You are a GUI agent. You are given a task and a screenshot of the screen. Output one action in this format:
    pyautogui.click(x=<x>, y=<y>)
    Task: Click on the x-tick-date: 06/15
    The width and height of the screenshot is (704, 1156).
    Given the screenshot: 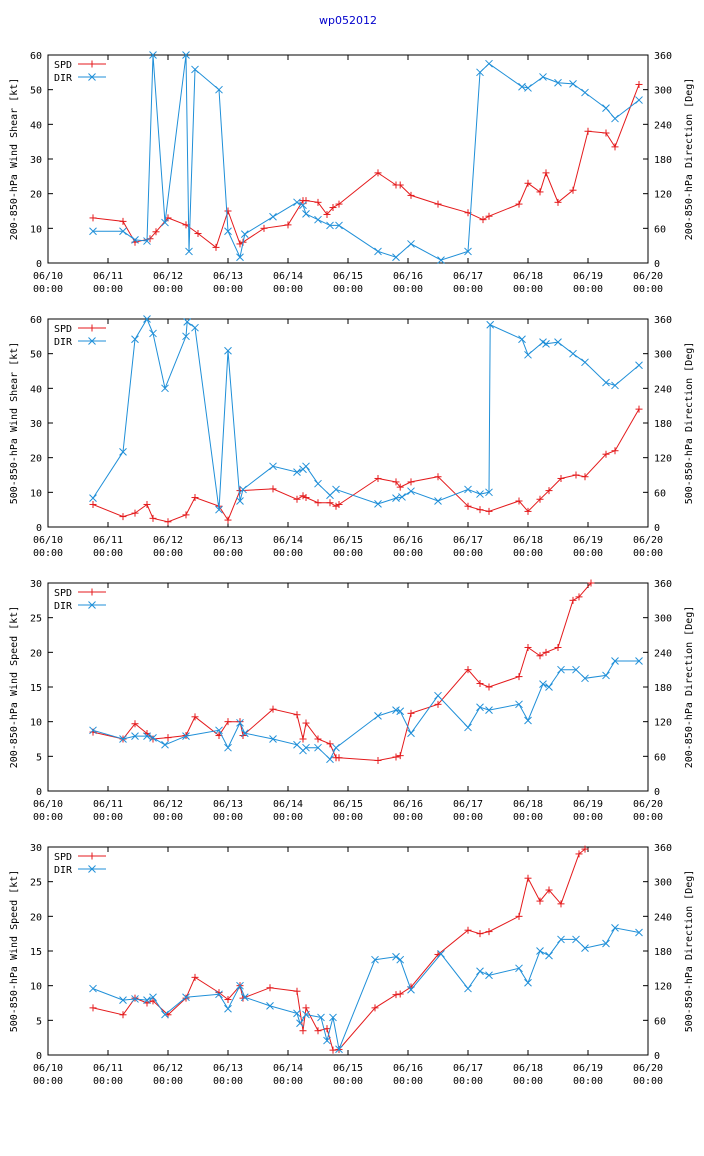 What is the action you would take?
    pyautogui.click(x=348, y=804)
    